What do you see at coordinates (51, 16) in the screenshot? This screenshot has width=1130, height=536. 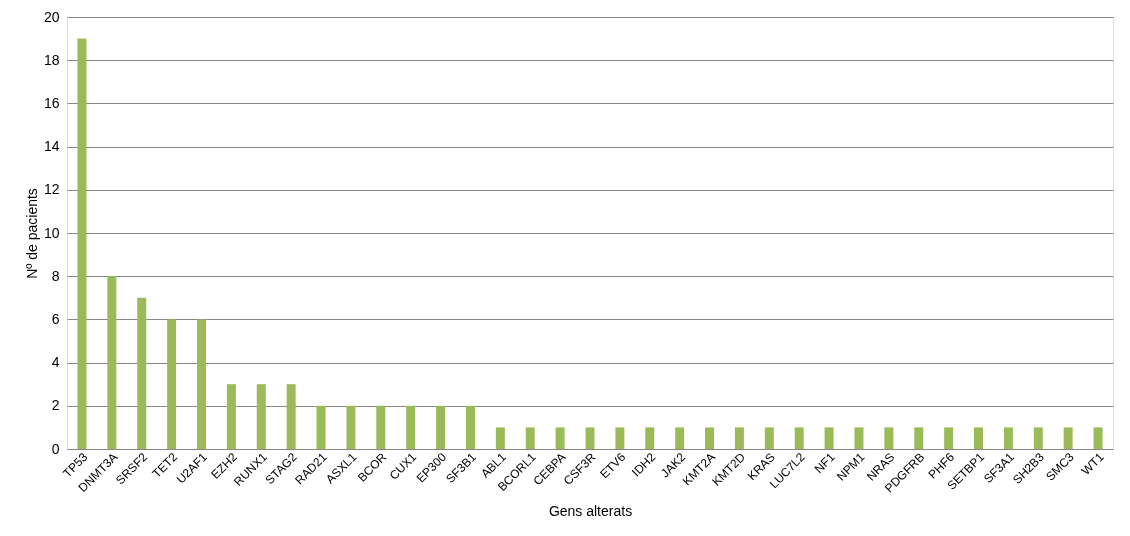 I see `y-tick-label: 20` at bounding box center [51, 16].